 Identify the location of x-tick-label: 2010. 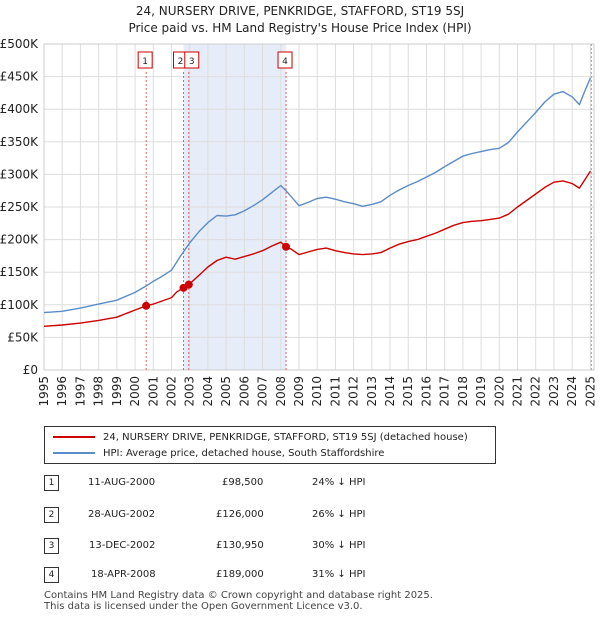
(317, 391).